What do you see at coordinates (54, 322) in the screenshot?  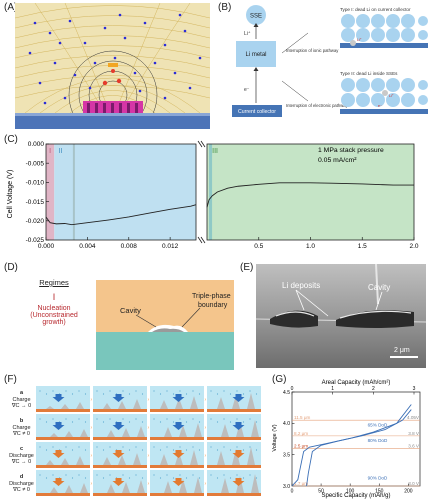 I see `nucleation-line3: growth)` at bounding box center [54, 322].